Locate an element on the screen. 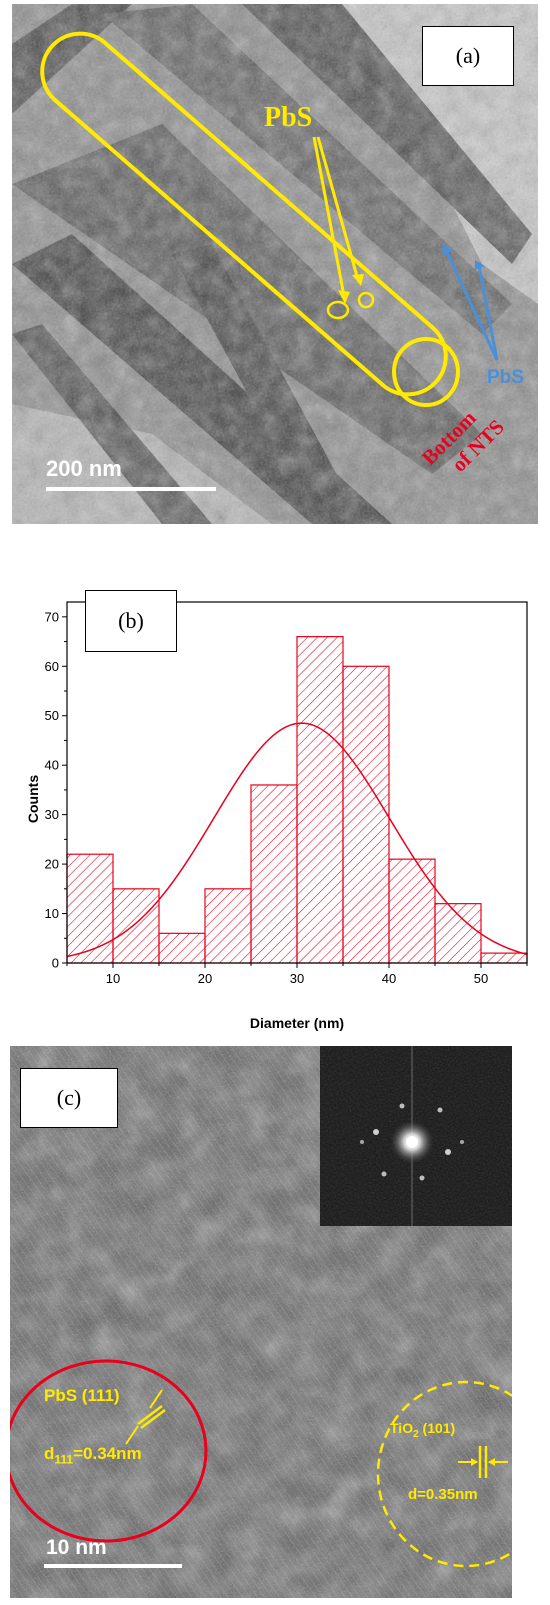 The width and height of the screenshot is (550, 1605). pbs-d-spacing-label: d111=0.34nm is located at coordinates (93, 1455).